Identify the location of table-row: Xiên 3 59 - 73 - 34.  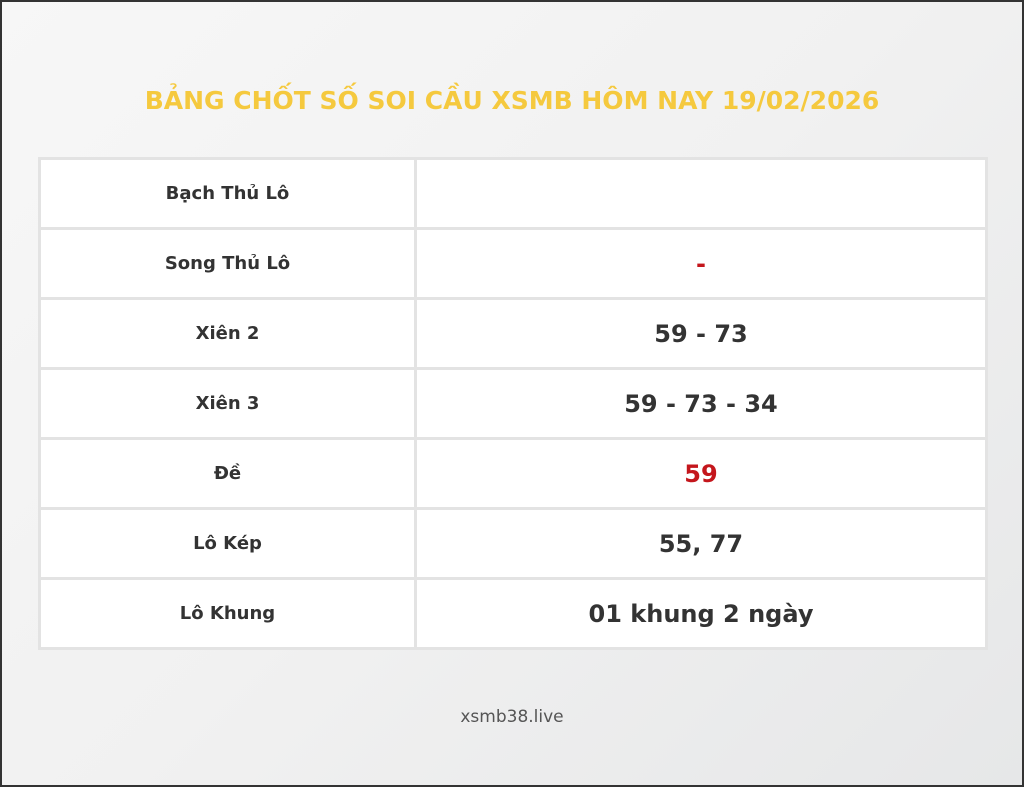
(513, 403).